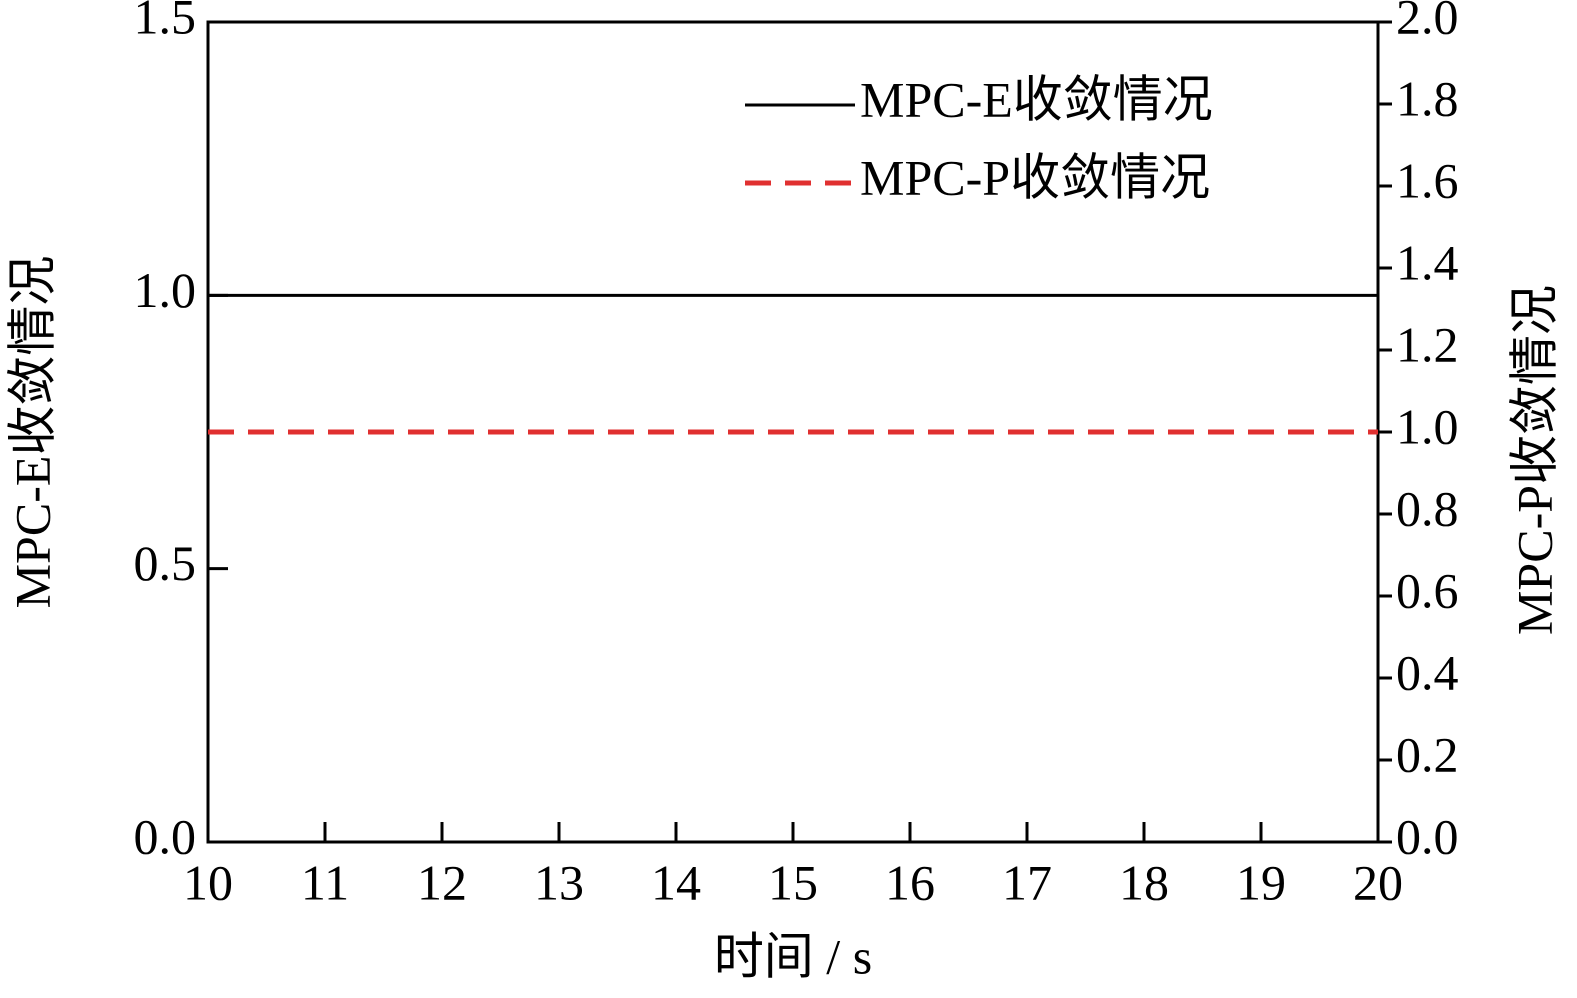  What do you see at coordinates (1378, 882) in the screenshot?
I see `x-tick-label: 20` at bounding box center [1378, 882].